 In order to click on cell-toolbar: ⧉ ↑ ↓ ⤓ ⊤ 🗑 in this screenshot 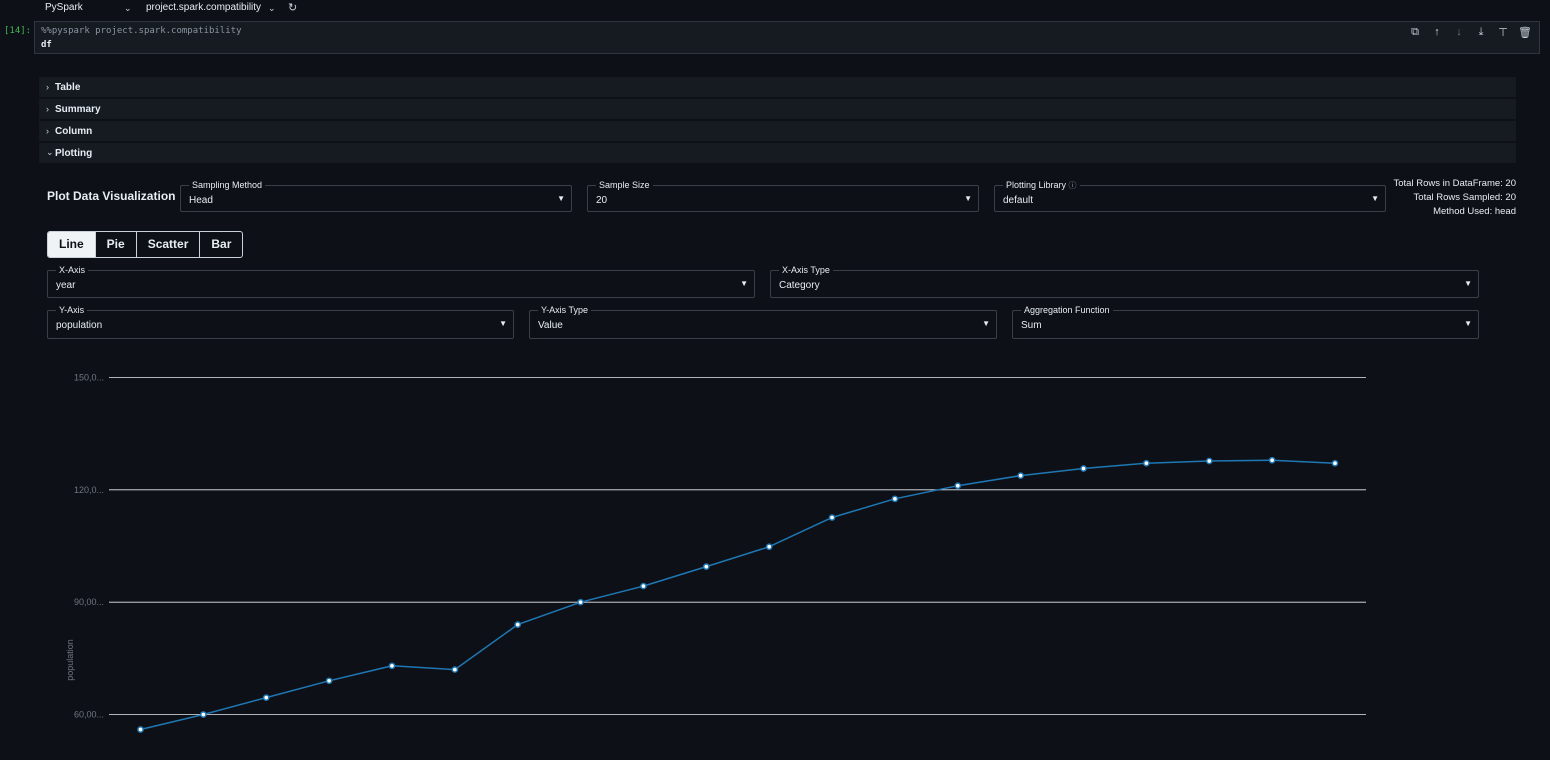, I will do `click(1470, 32)`.